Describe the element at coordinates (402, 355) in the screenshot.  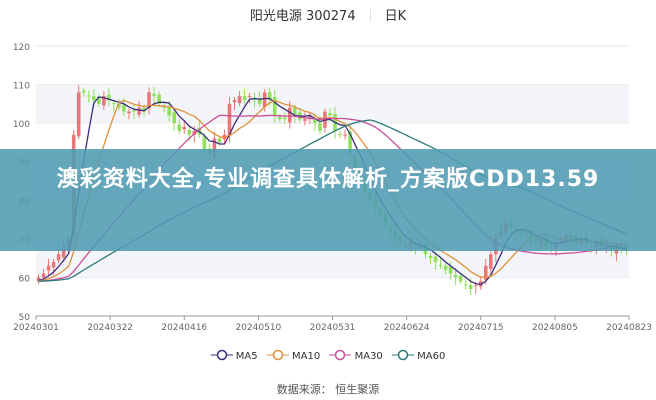
I see `legend-ma60-icon` at that location.